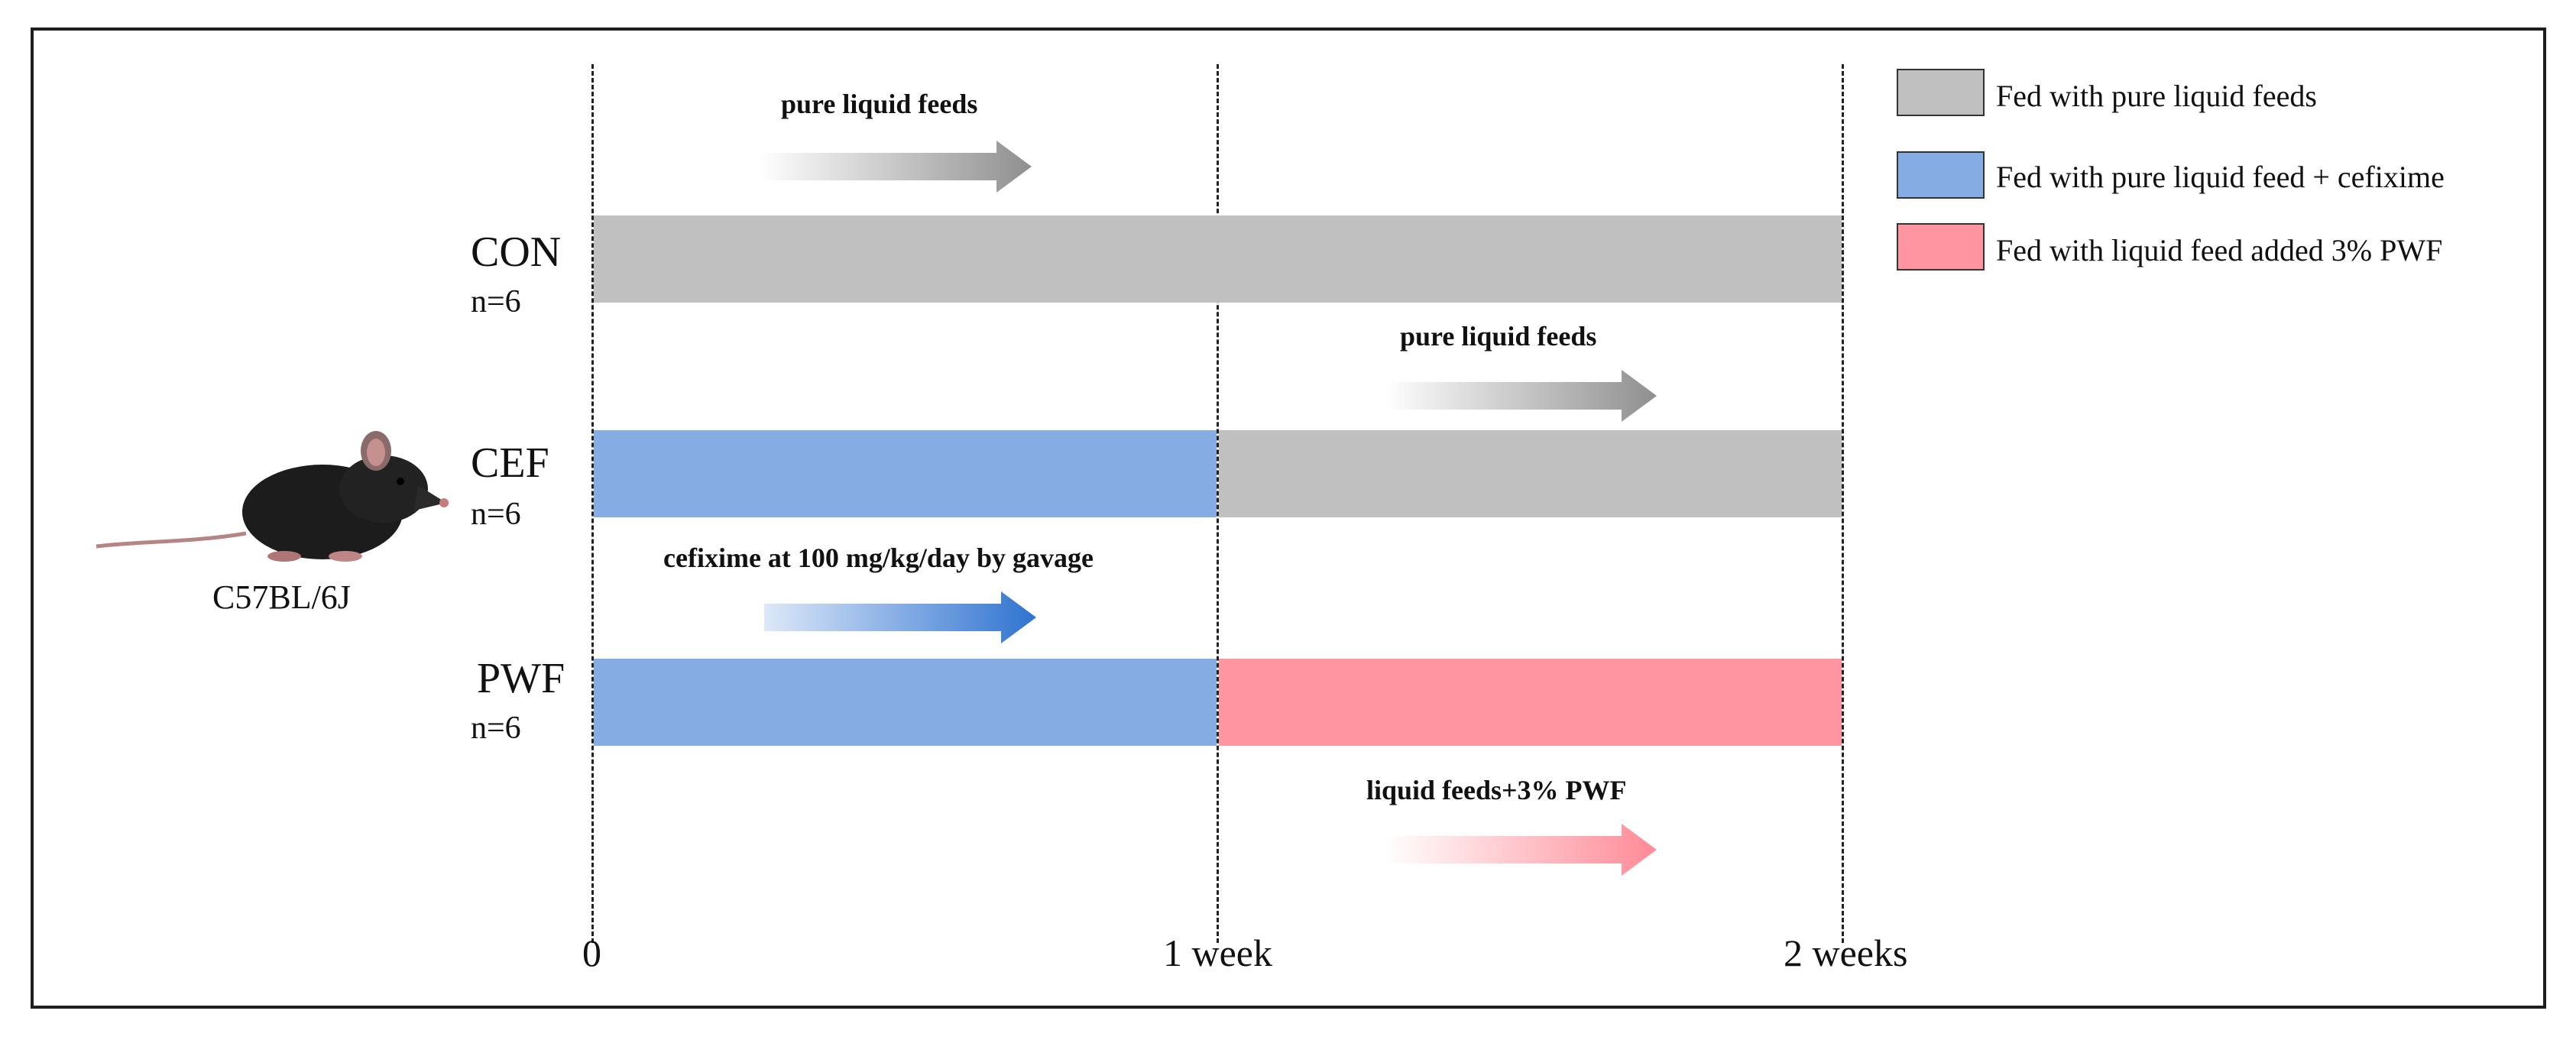  I want to click on timeline-marker-2-weeks, so click(1843, 503).